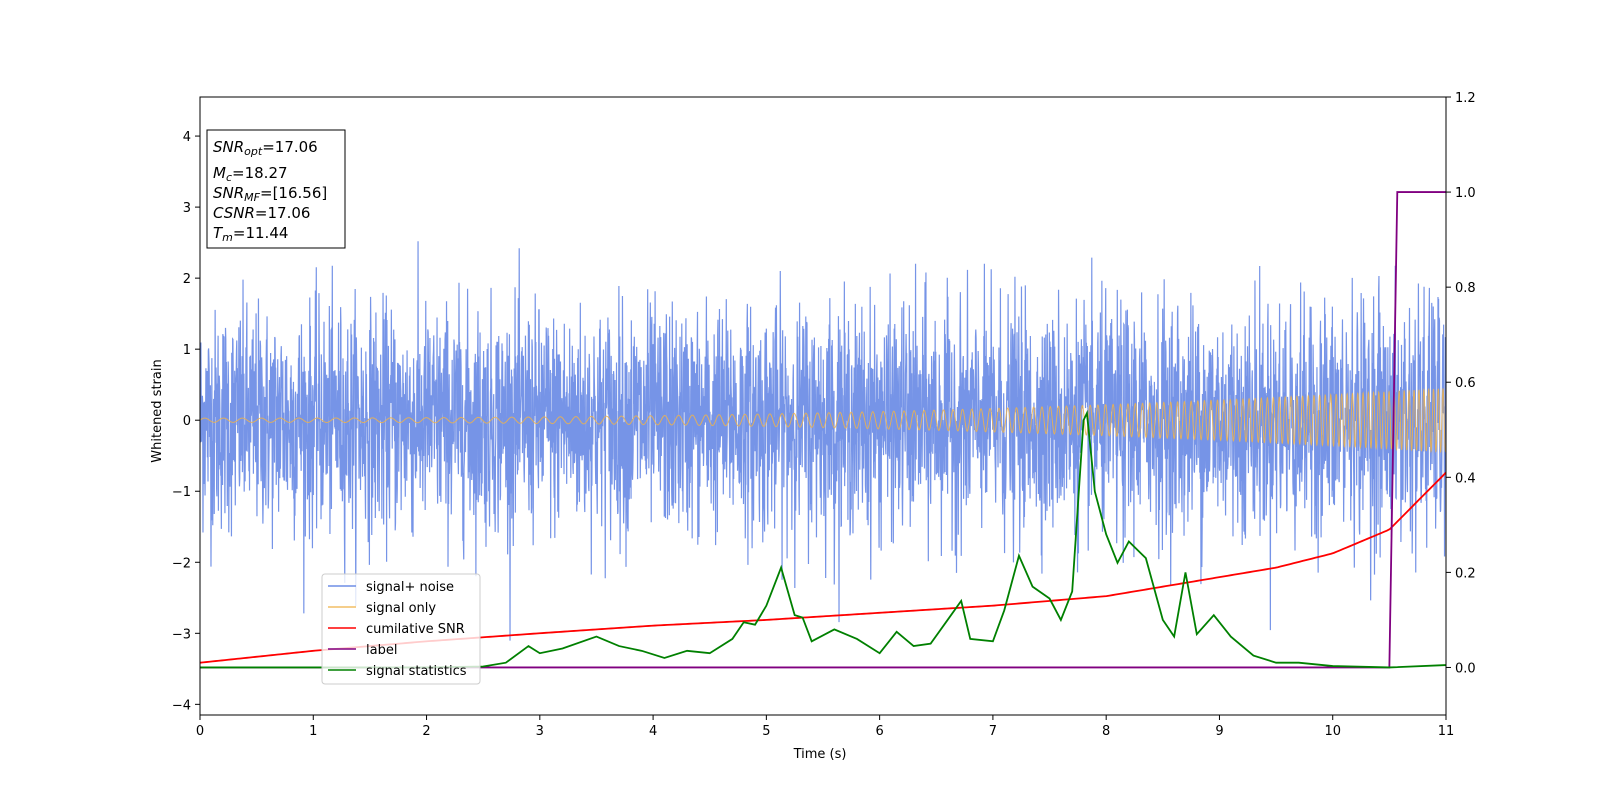  What do you see at coordinates (1106, 731) in the screenshot?
I see `x-tick-label: 8` at bounding box center [1106, 731].